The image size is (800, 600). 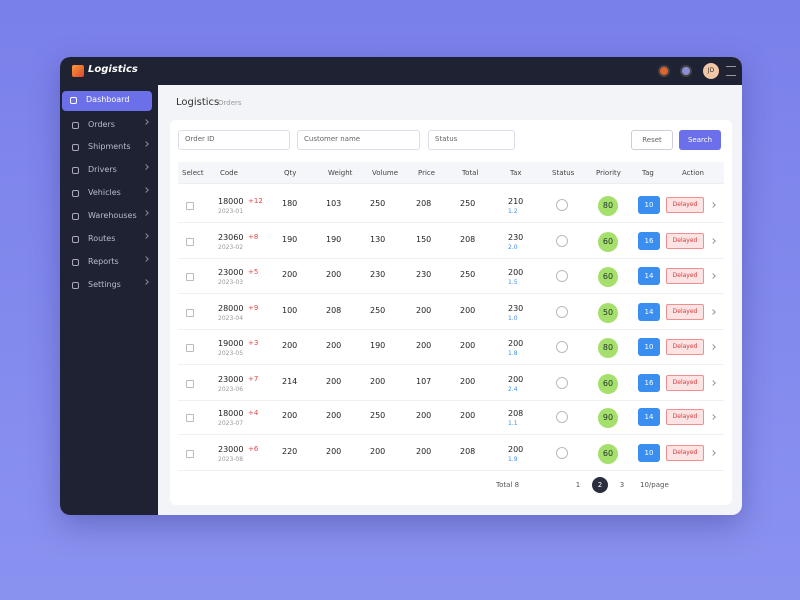 I want to click on page-button: 3, so click(x=622, y=485).